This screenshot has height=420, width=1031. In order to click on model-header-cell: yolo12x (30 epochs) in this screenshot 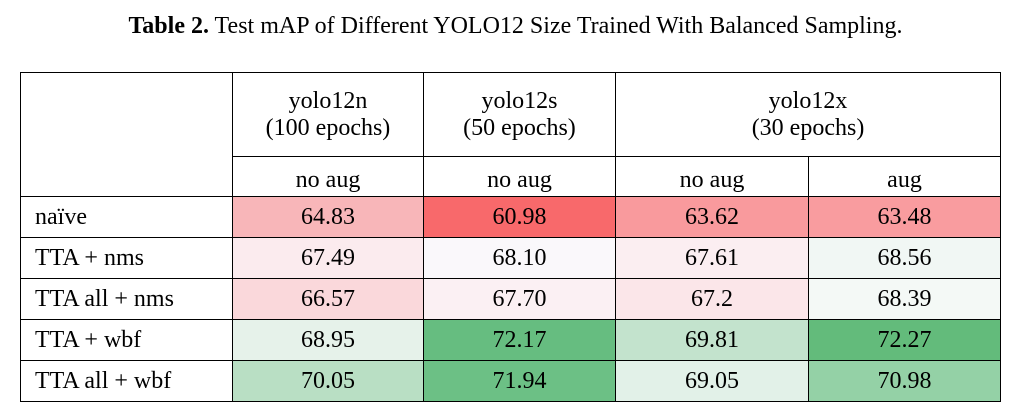, I will do `click(808, 114)`.